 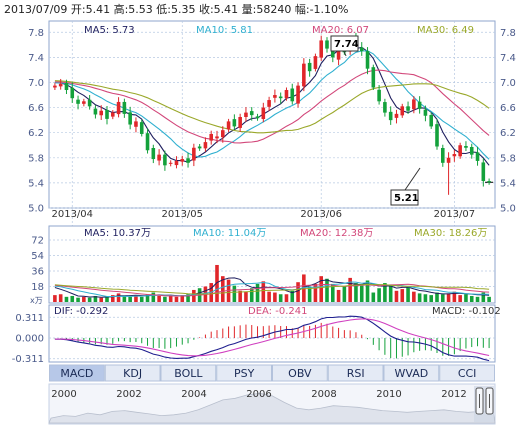 I want to click on tab-obv: OBV, so click(x=300, y=373).